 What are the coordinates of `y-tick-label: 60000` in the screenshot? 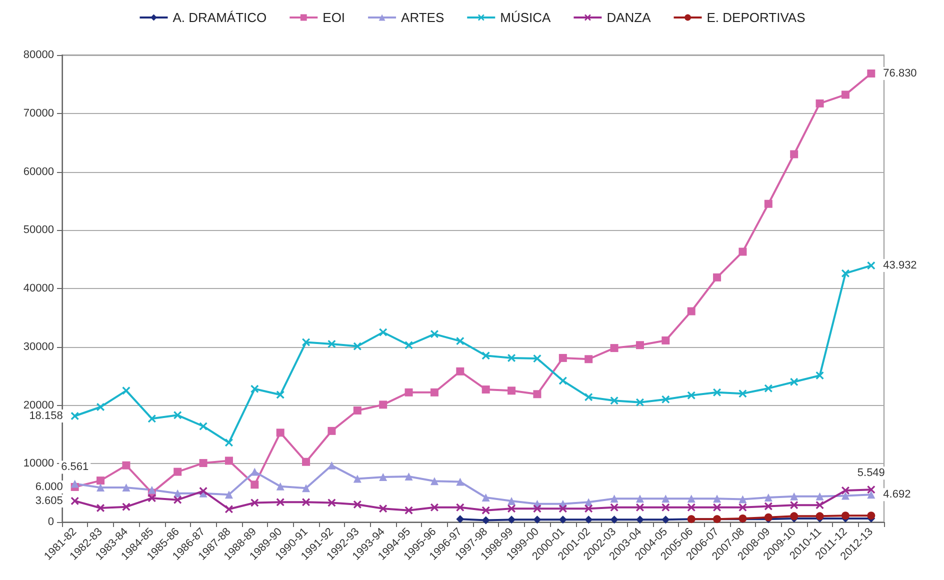 It's located at (38, 172).